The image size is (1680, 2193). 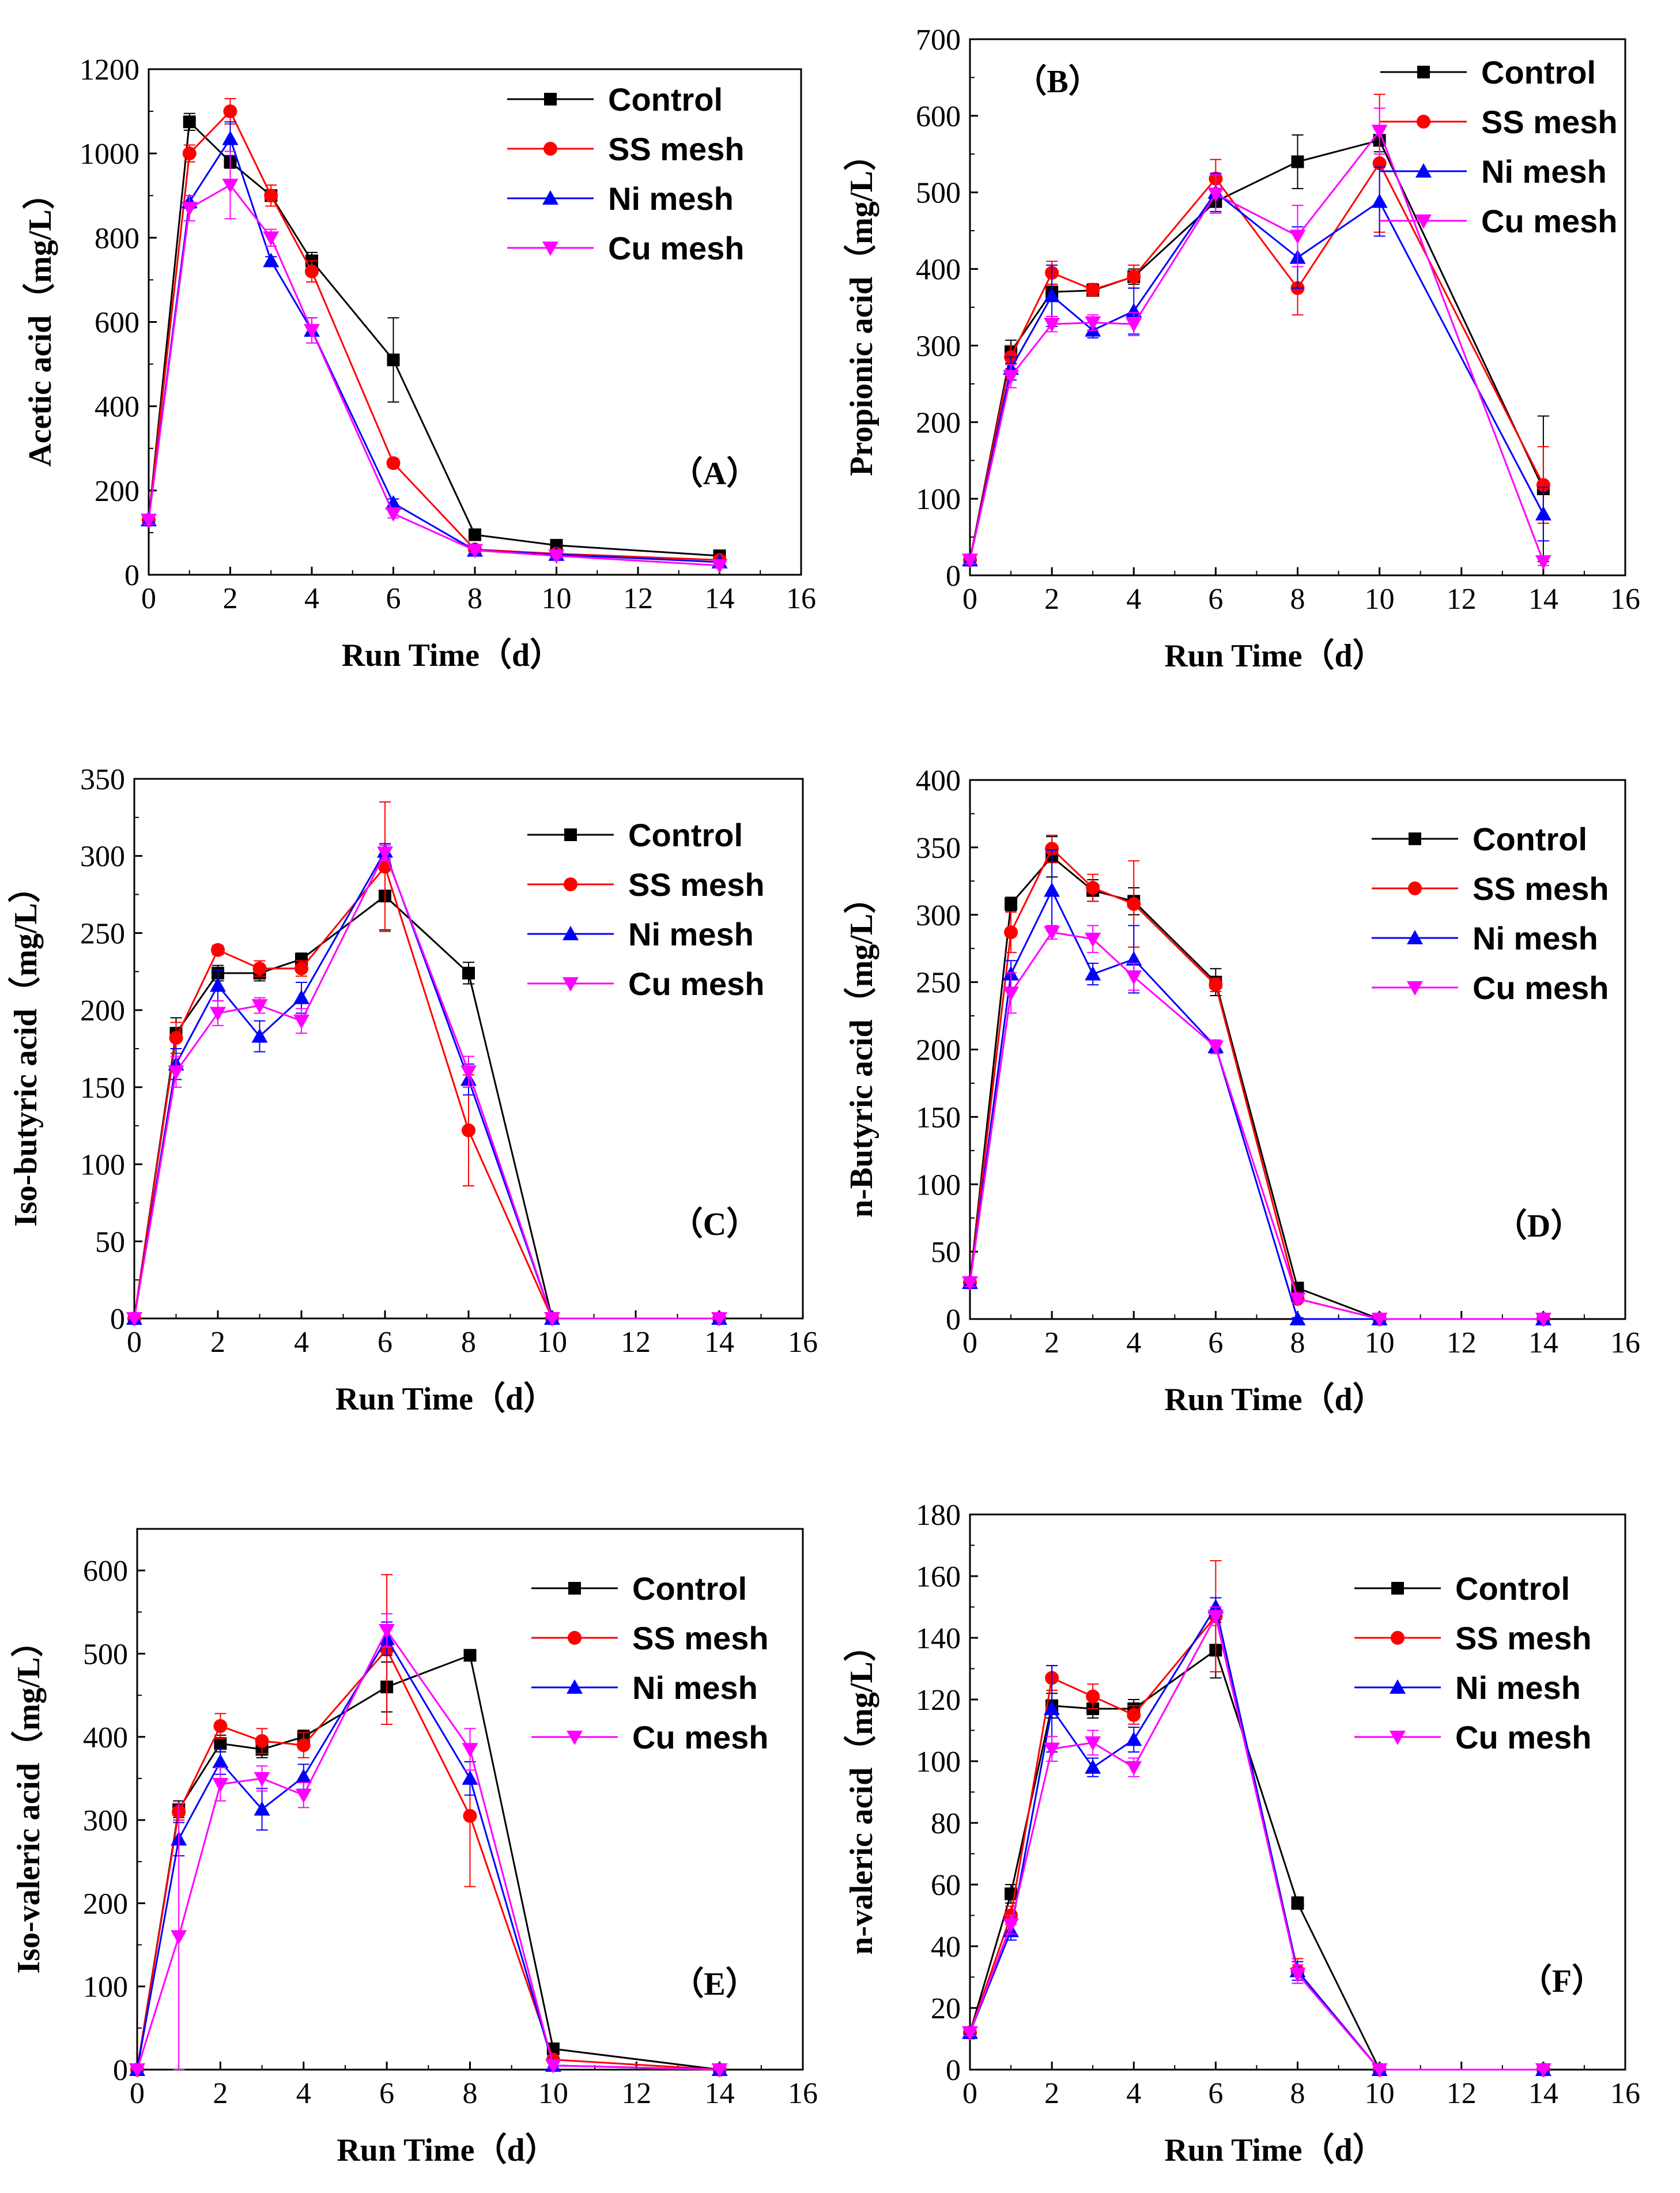 What do you see at coordinates (103, 1010) in the screenshot?
I see `y-tick-label: 200` at bounding box center [103, 1010].